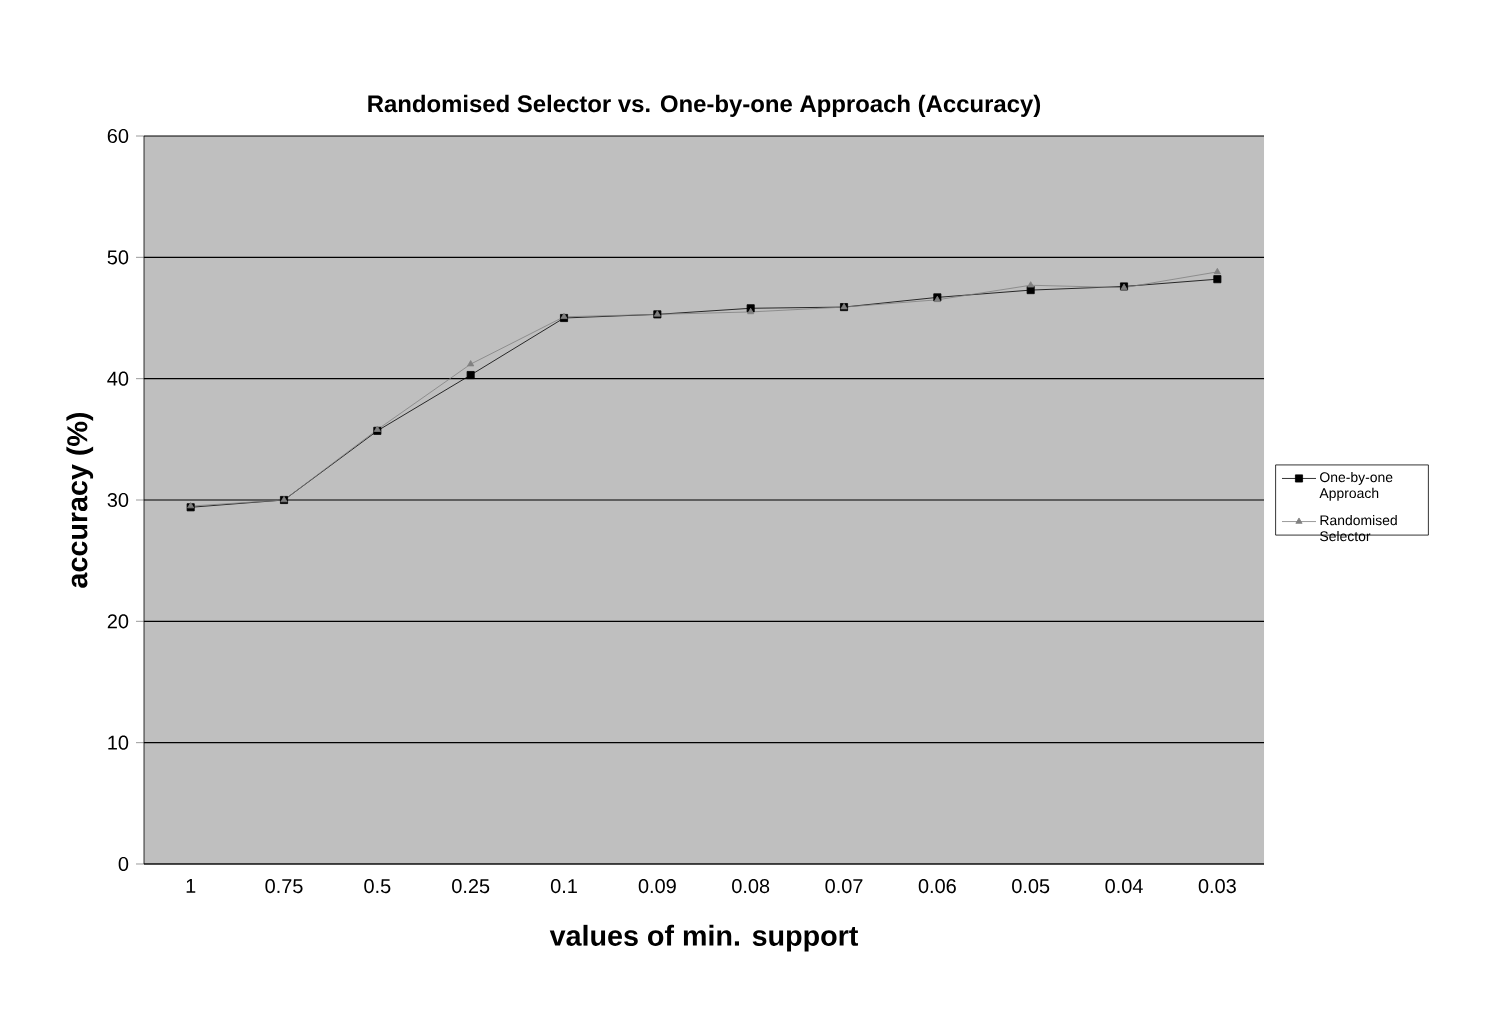 This screenshot has width=1490, height=1018. What do you see at coordinates (471, 886) in the screenshot?
I see `x-tick-label: 0.25` at bounding box center [471, 886].